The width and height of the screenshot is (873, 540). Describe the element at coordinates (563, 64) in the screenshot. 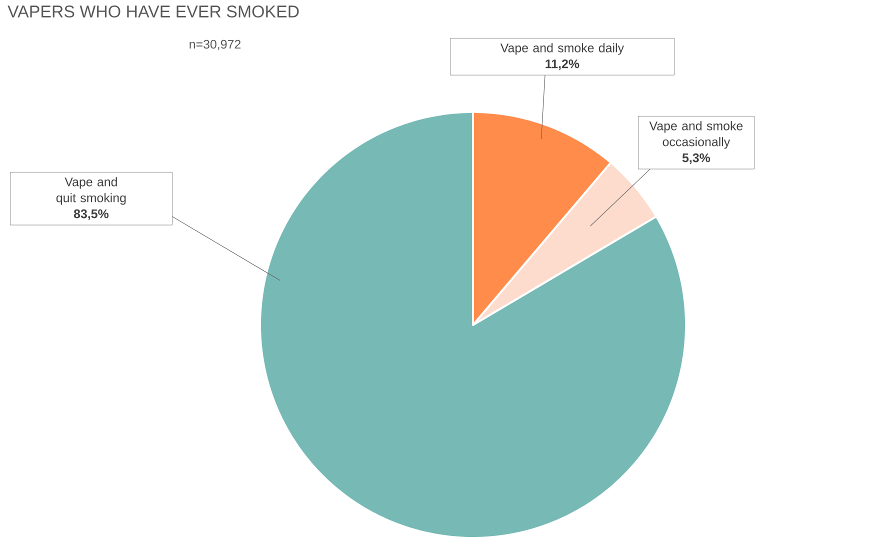

I see `data-label: 11,2%` at that location.